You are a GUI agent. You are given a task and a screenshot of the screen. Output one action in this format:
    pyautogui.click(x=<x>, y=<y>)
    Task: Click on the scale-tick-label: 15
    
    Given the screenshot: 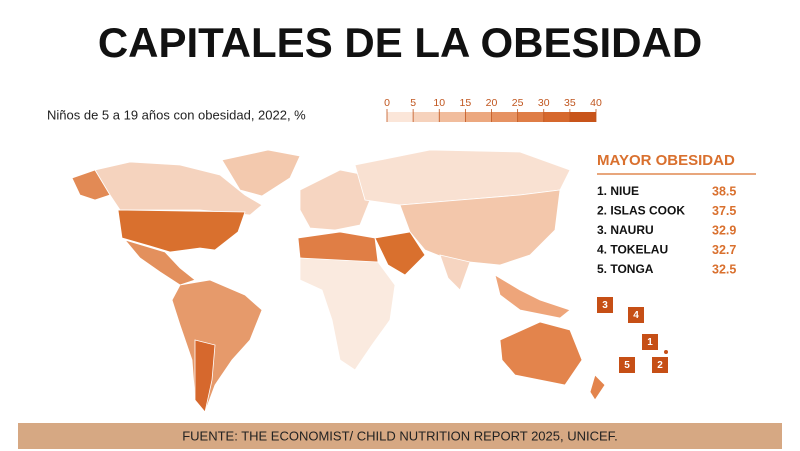 What is the action you would take?
    pyautogui.click(x=466, y=103)
    